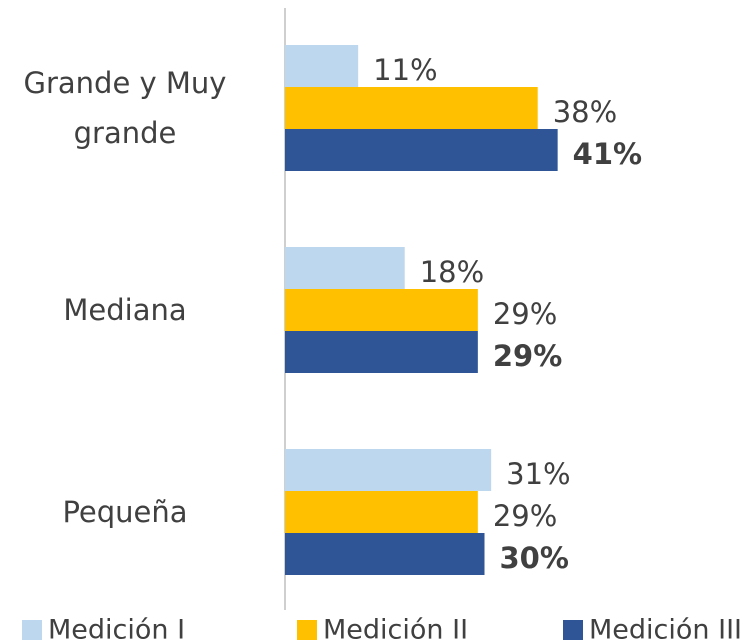 The height and width of the screenshot is (644, 753). I want to click on data-label: 18%, so click(452, 272).